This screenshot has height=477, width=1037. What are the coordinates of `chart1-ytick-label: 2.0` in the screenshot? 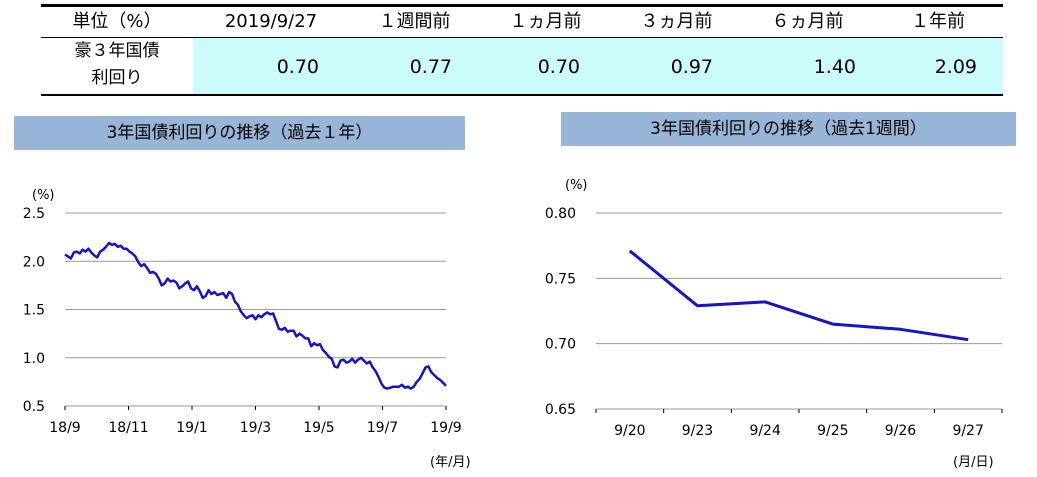 It's located at (34, 262).